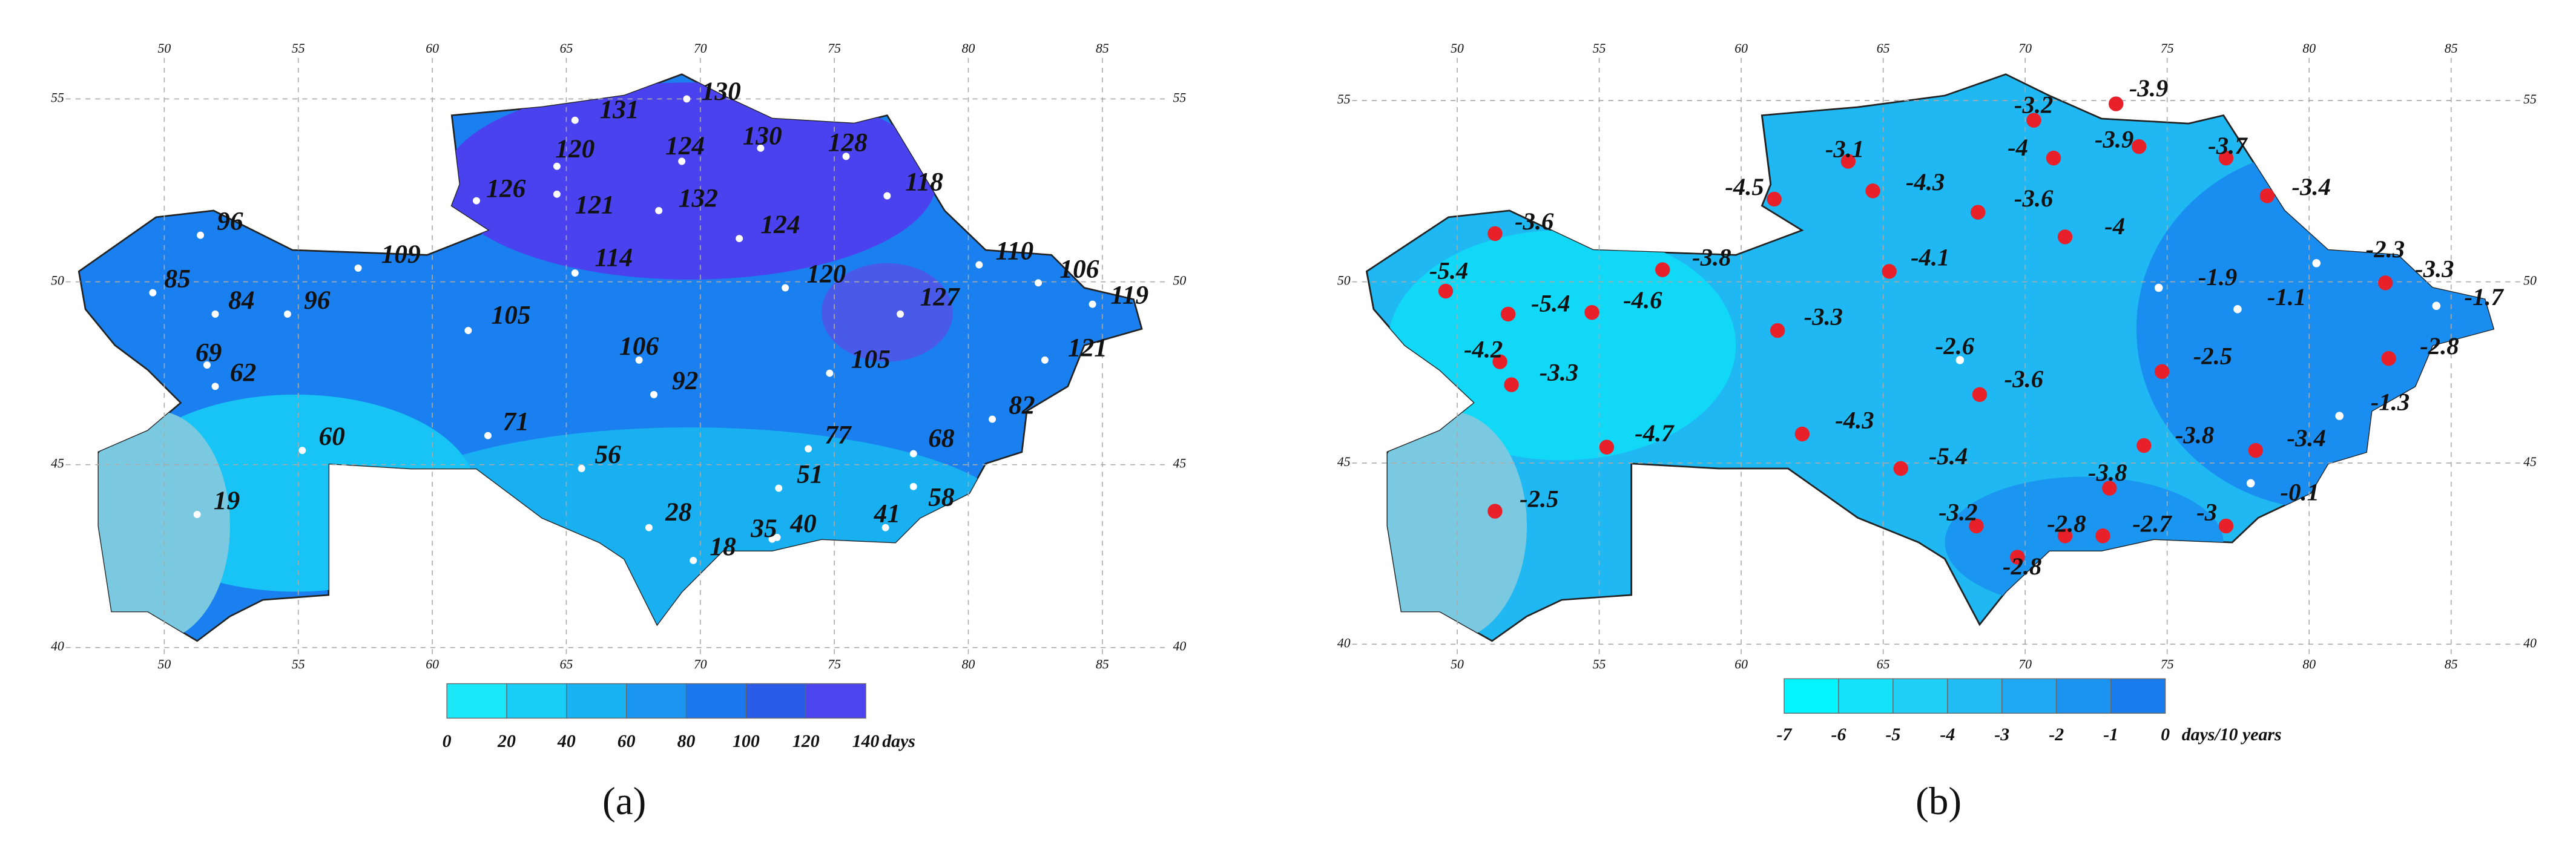 Image resolution: width=2576 pixels, height=845 pixels. What do you see at coordinates (566, 741) in the screenshot?
I see `legend-tick-label: 40` at bounding box center [566, 741].